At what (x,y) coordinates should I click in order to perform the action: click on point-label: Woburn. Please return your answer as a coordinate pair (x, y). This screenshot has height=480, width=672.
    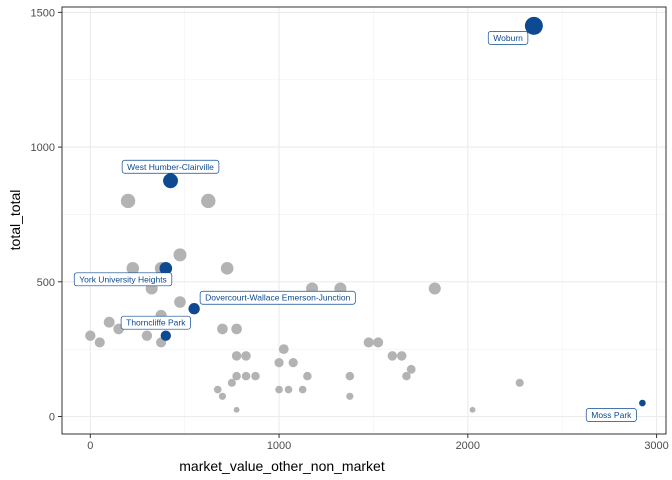
    Looking at the image, I should click on (508, 38).